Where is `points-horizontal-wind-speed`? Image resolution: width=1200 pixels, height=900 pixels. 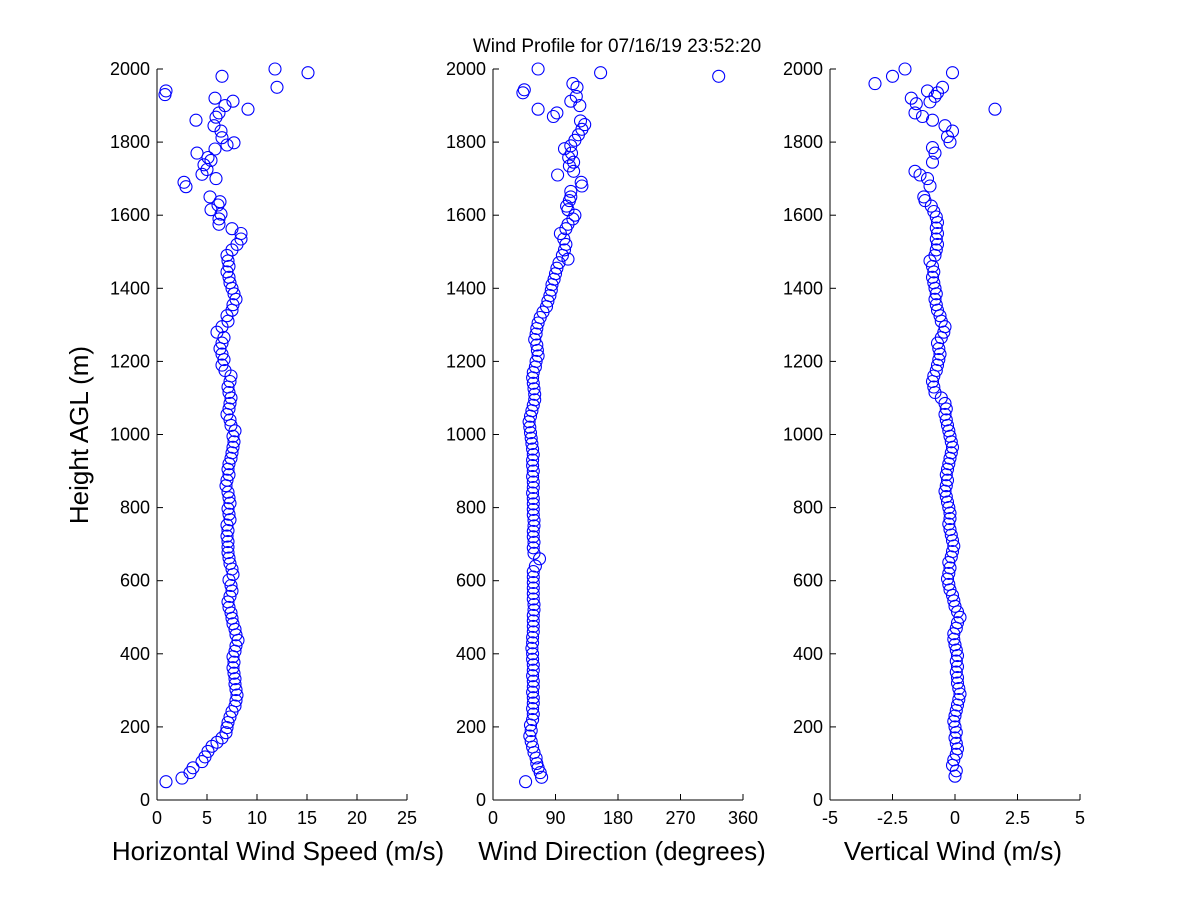 points-horizontal-wind-speed is located at coordinates (236, 425).